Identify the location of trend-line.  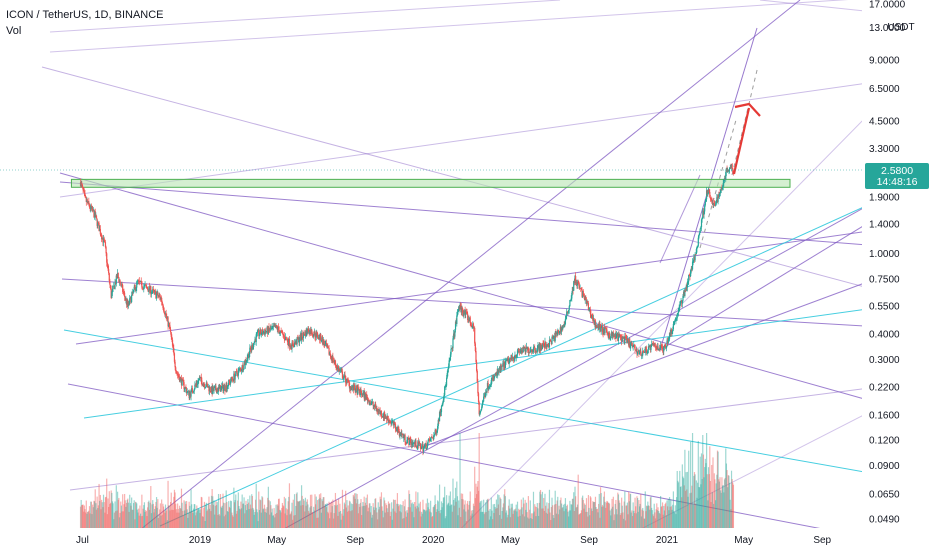
(449, 26).